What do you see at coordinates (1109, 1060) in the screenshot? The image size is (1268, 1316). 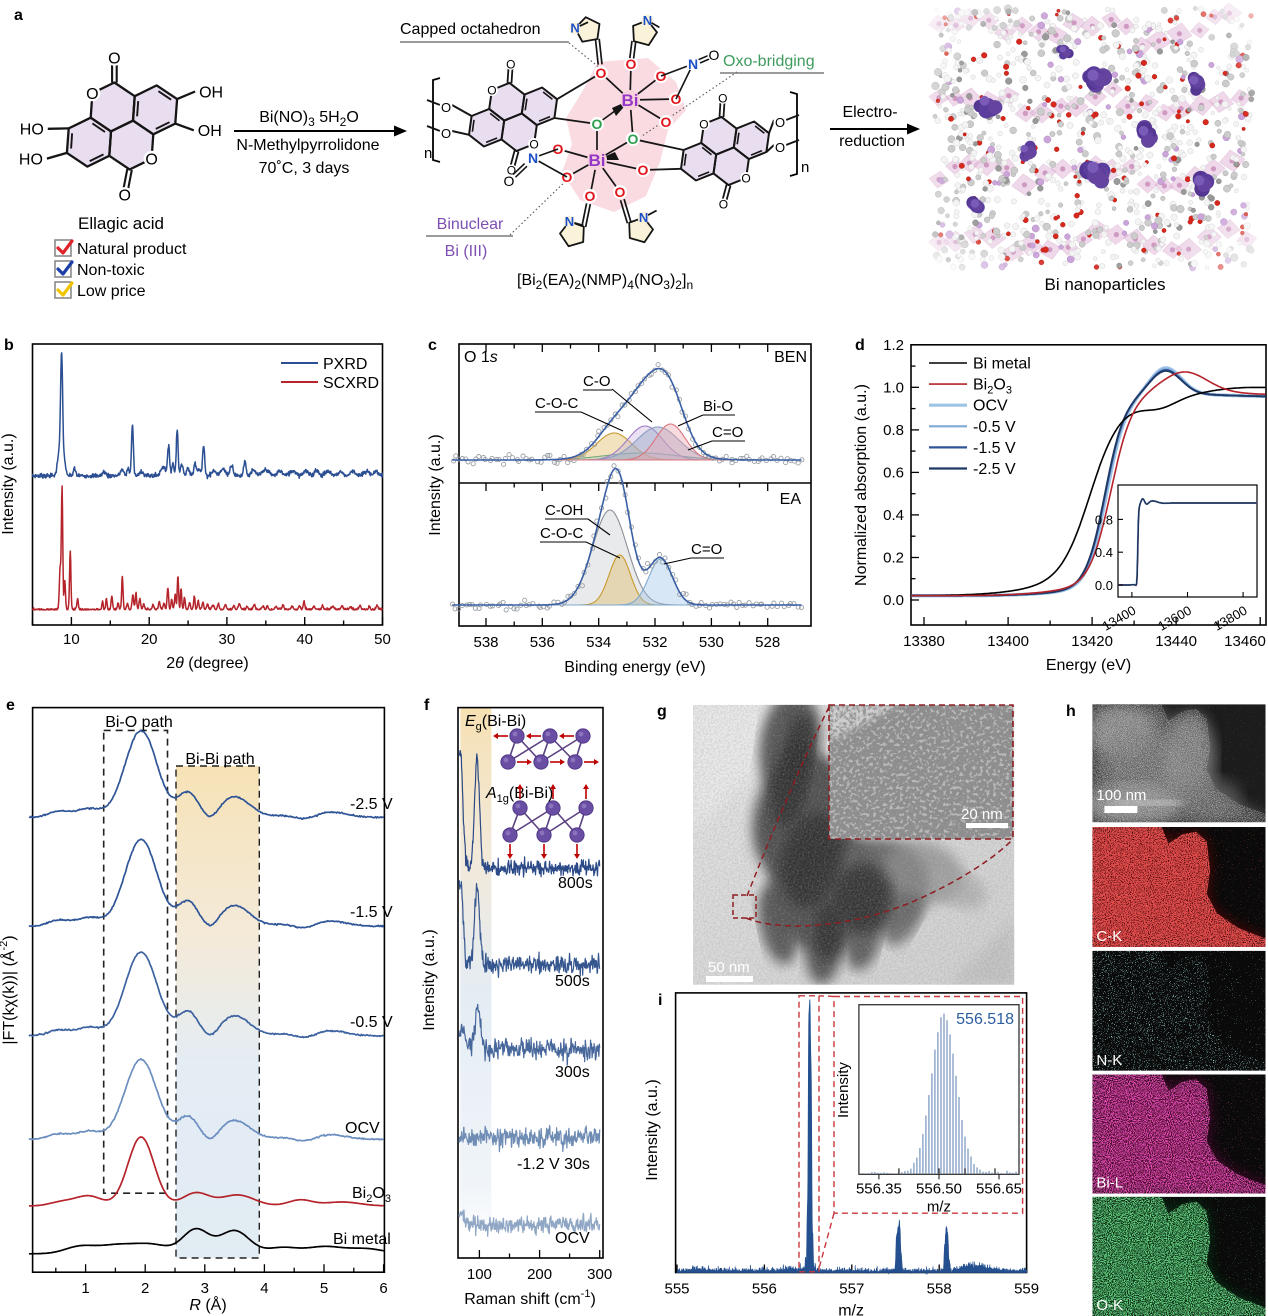 I see `svg-text: N-K` at bounding box center [1109, 1060].